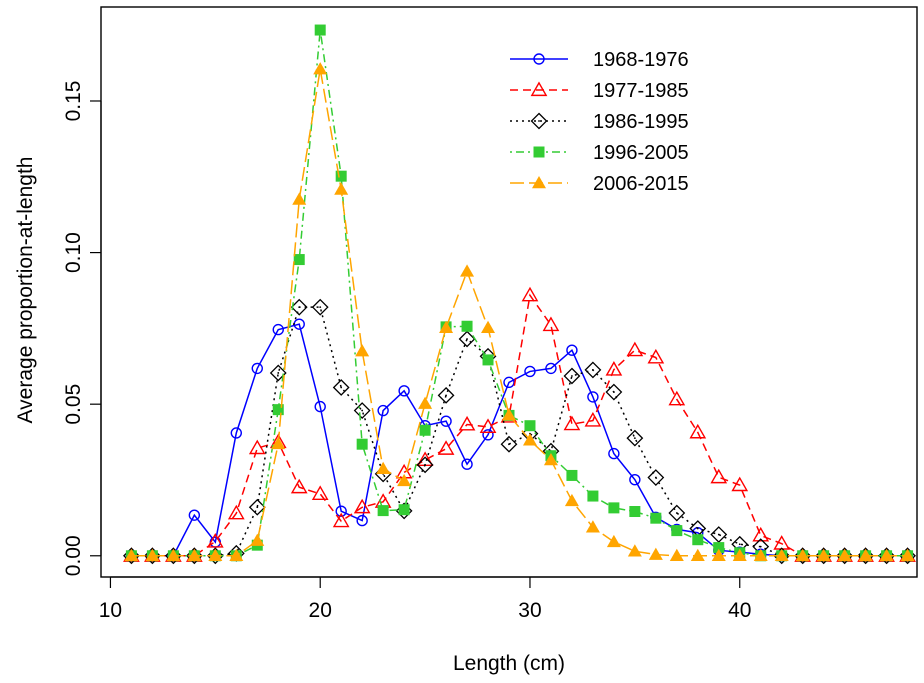 This screenshot has width=924, height=683. Describe the element at coordinates (82, 328) in the screenshot. I see `y-axis: 0.00 0.05 0.10 0.15` at that location.